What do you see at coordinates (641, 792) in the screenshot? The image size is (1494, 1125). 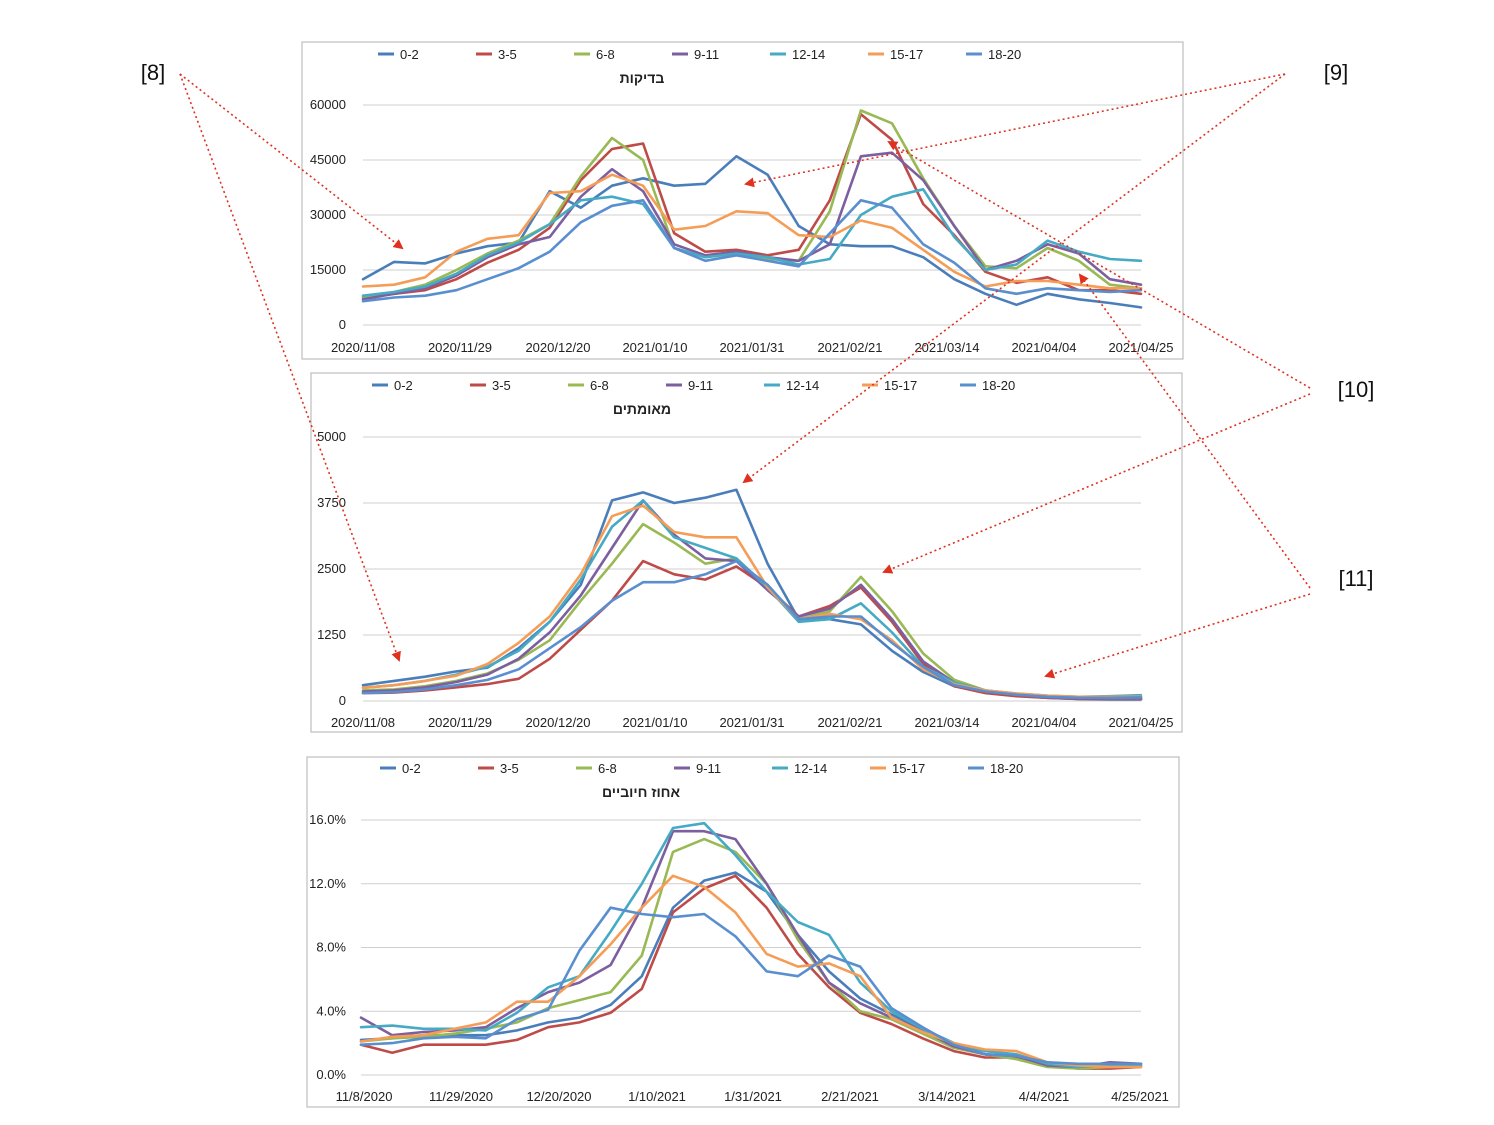 I see `chart-title: אחוז חיוביים` at bounding box center [641, 792].